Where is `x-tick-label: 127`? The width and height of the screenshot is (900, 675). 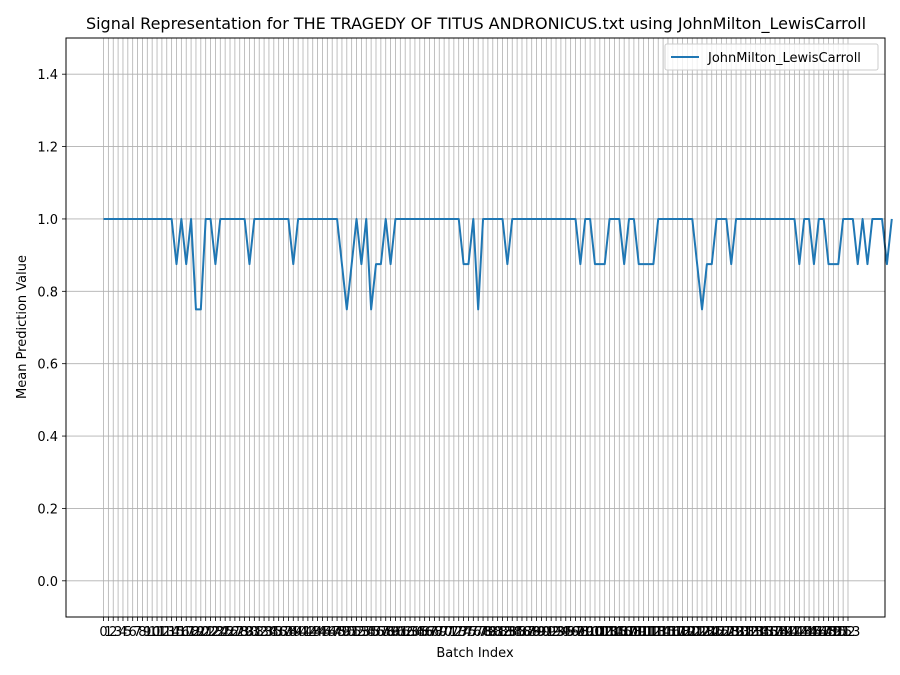 x-tick-label: 127 is located at coordinates (721, 632).